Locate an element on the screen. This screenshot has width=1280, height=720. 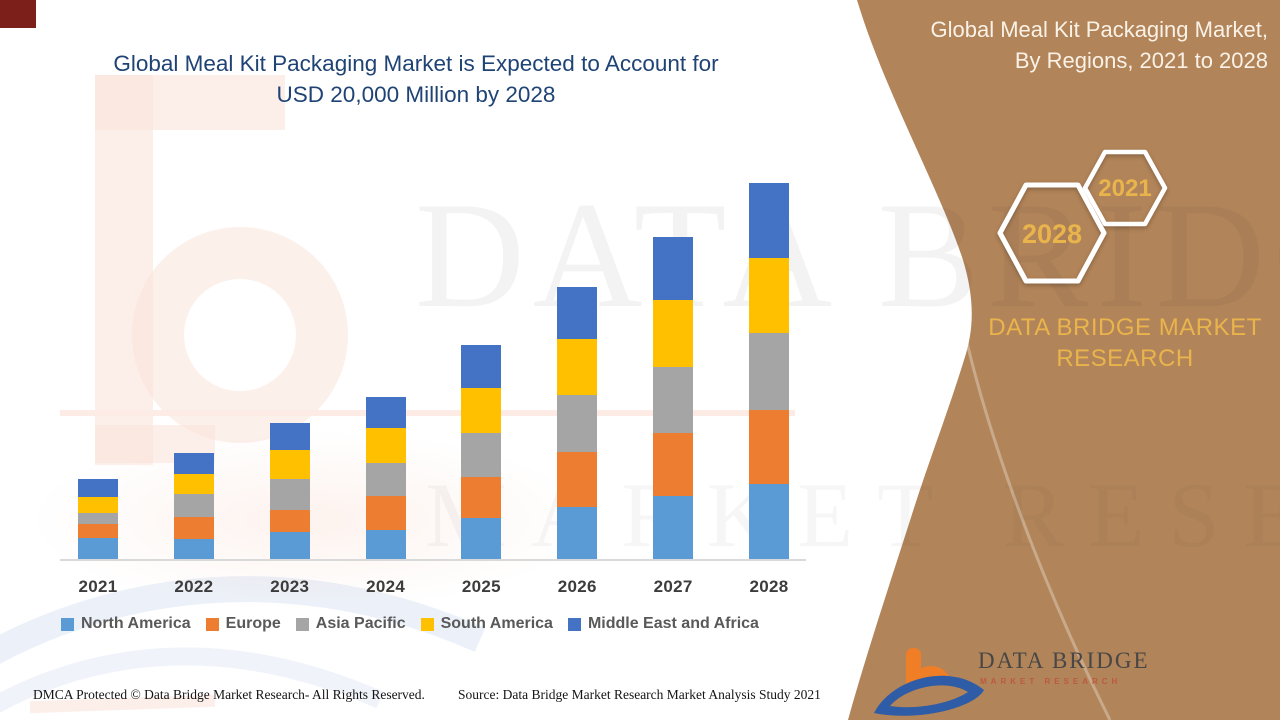
sidebar-brand-line1: DATA BRIDGE MARKET is located at coordinates (1125, 327).